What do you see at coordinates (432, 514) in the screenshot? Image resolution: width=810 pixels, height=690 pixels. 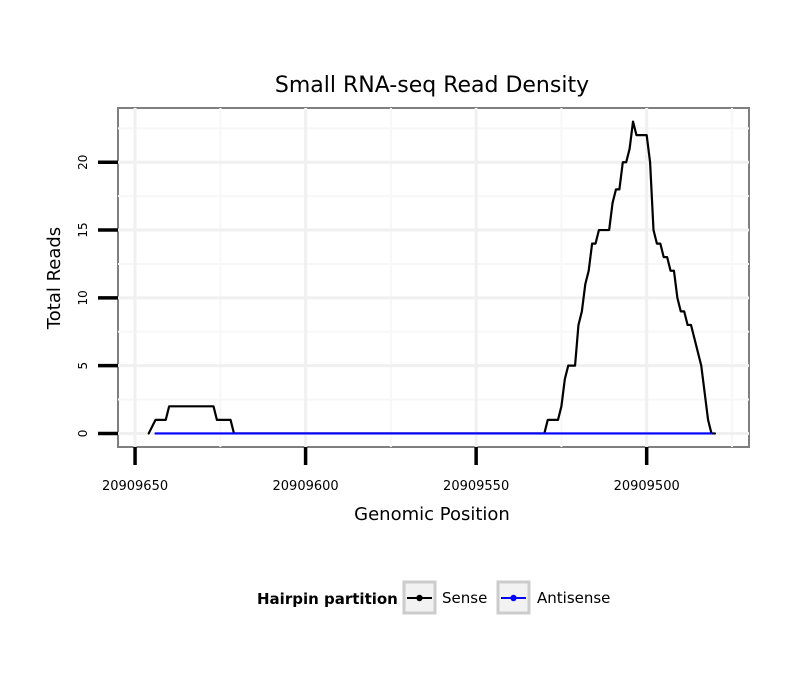 I see `x-axis-label: Genomic Position` at bounding box center [432, 514].